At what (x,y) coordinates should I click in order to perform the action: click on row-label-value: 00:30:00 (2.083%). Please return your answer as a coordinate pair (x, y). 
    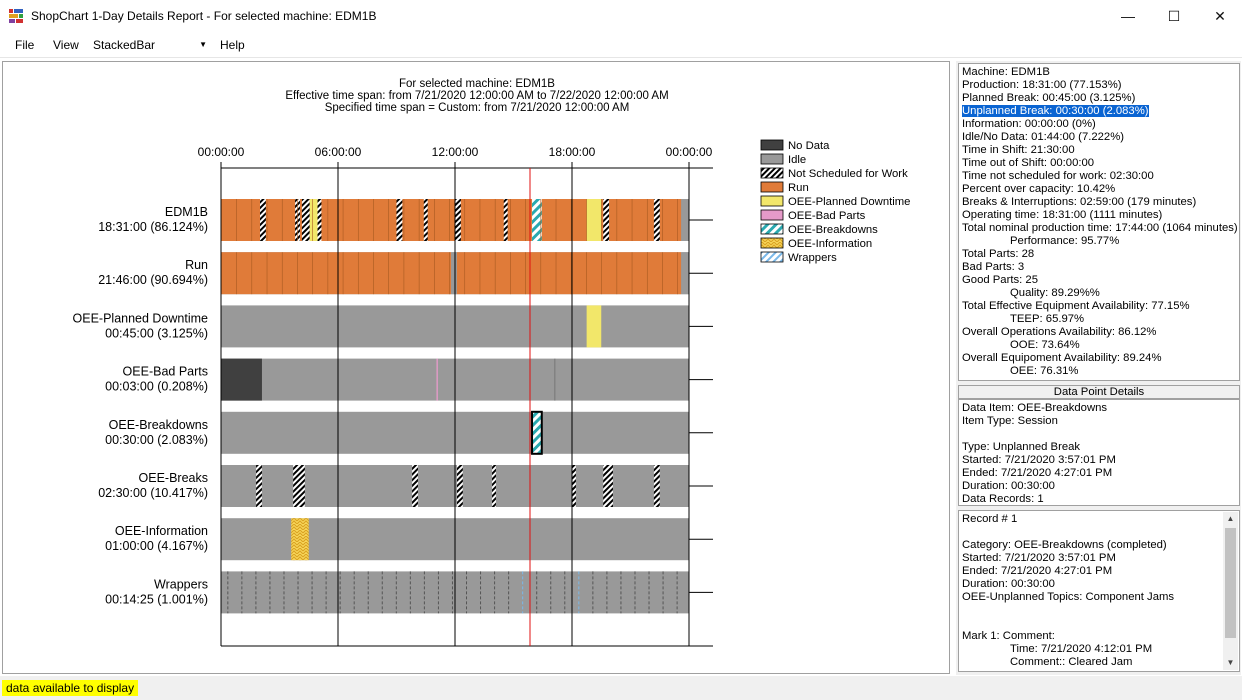
    Looking at the image, I should click on (156, 440).